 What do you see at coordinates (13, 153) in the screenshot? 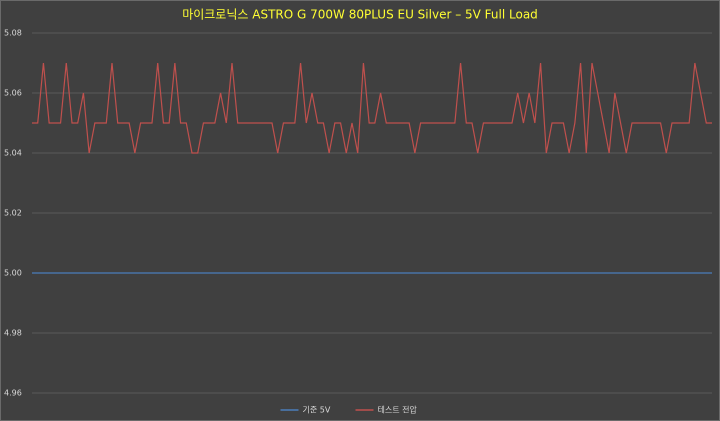
I see `y-tick-label: 5.04` at bounding box center [13, 153].